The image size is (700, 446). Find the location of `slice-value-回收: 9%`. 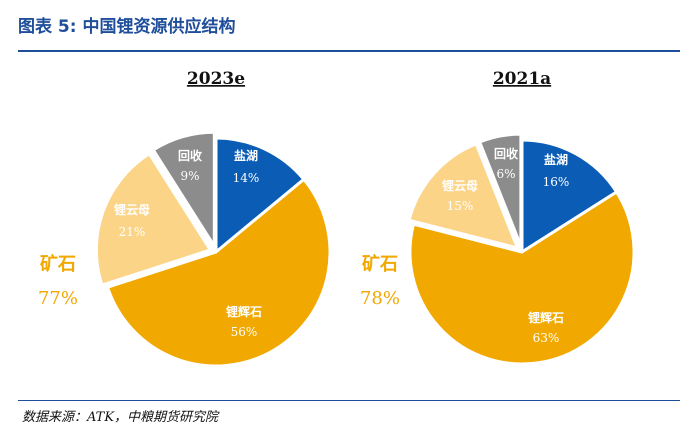

slice-value-回收: 9% is located at coordinates (189, 176).